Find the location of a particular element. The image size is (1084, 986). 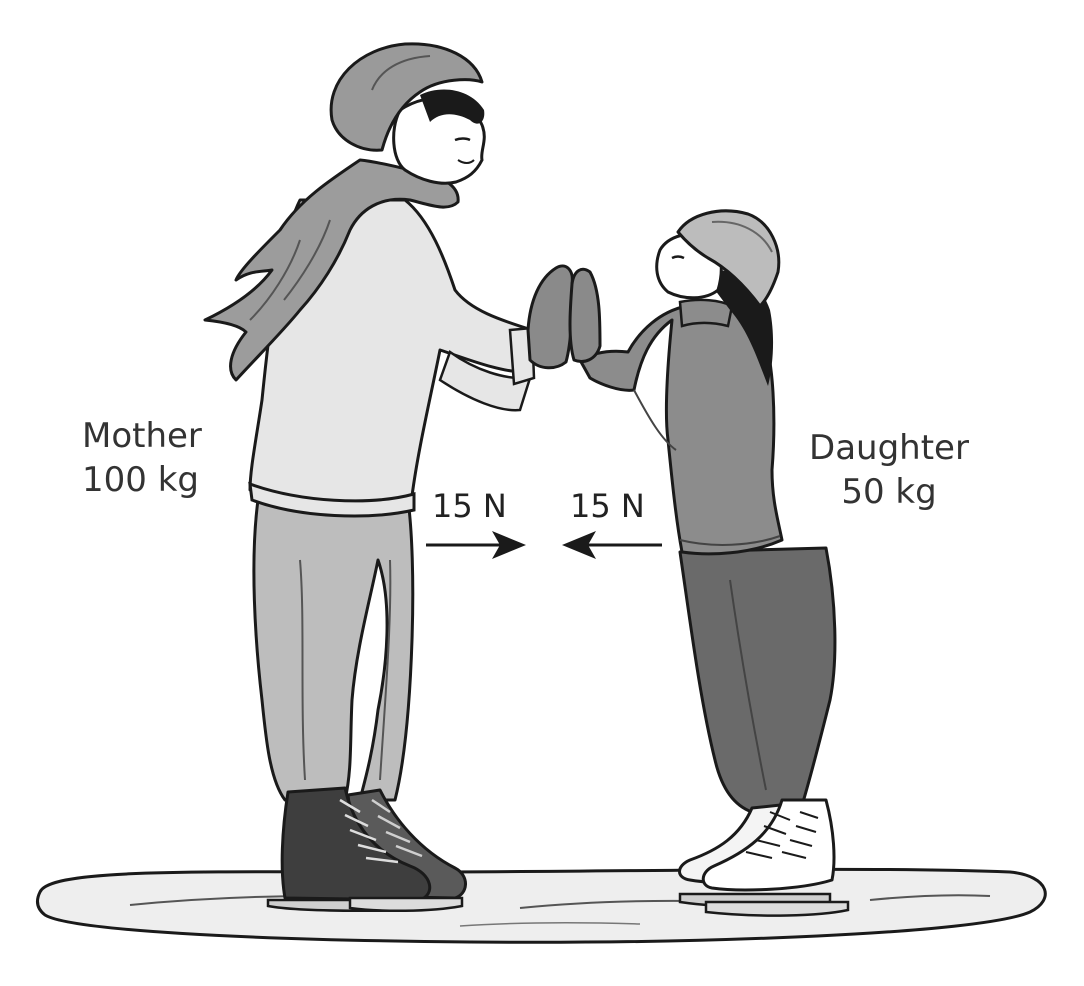

daughter-label: Daughter 50 kg is located at coordinates (889, 470).